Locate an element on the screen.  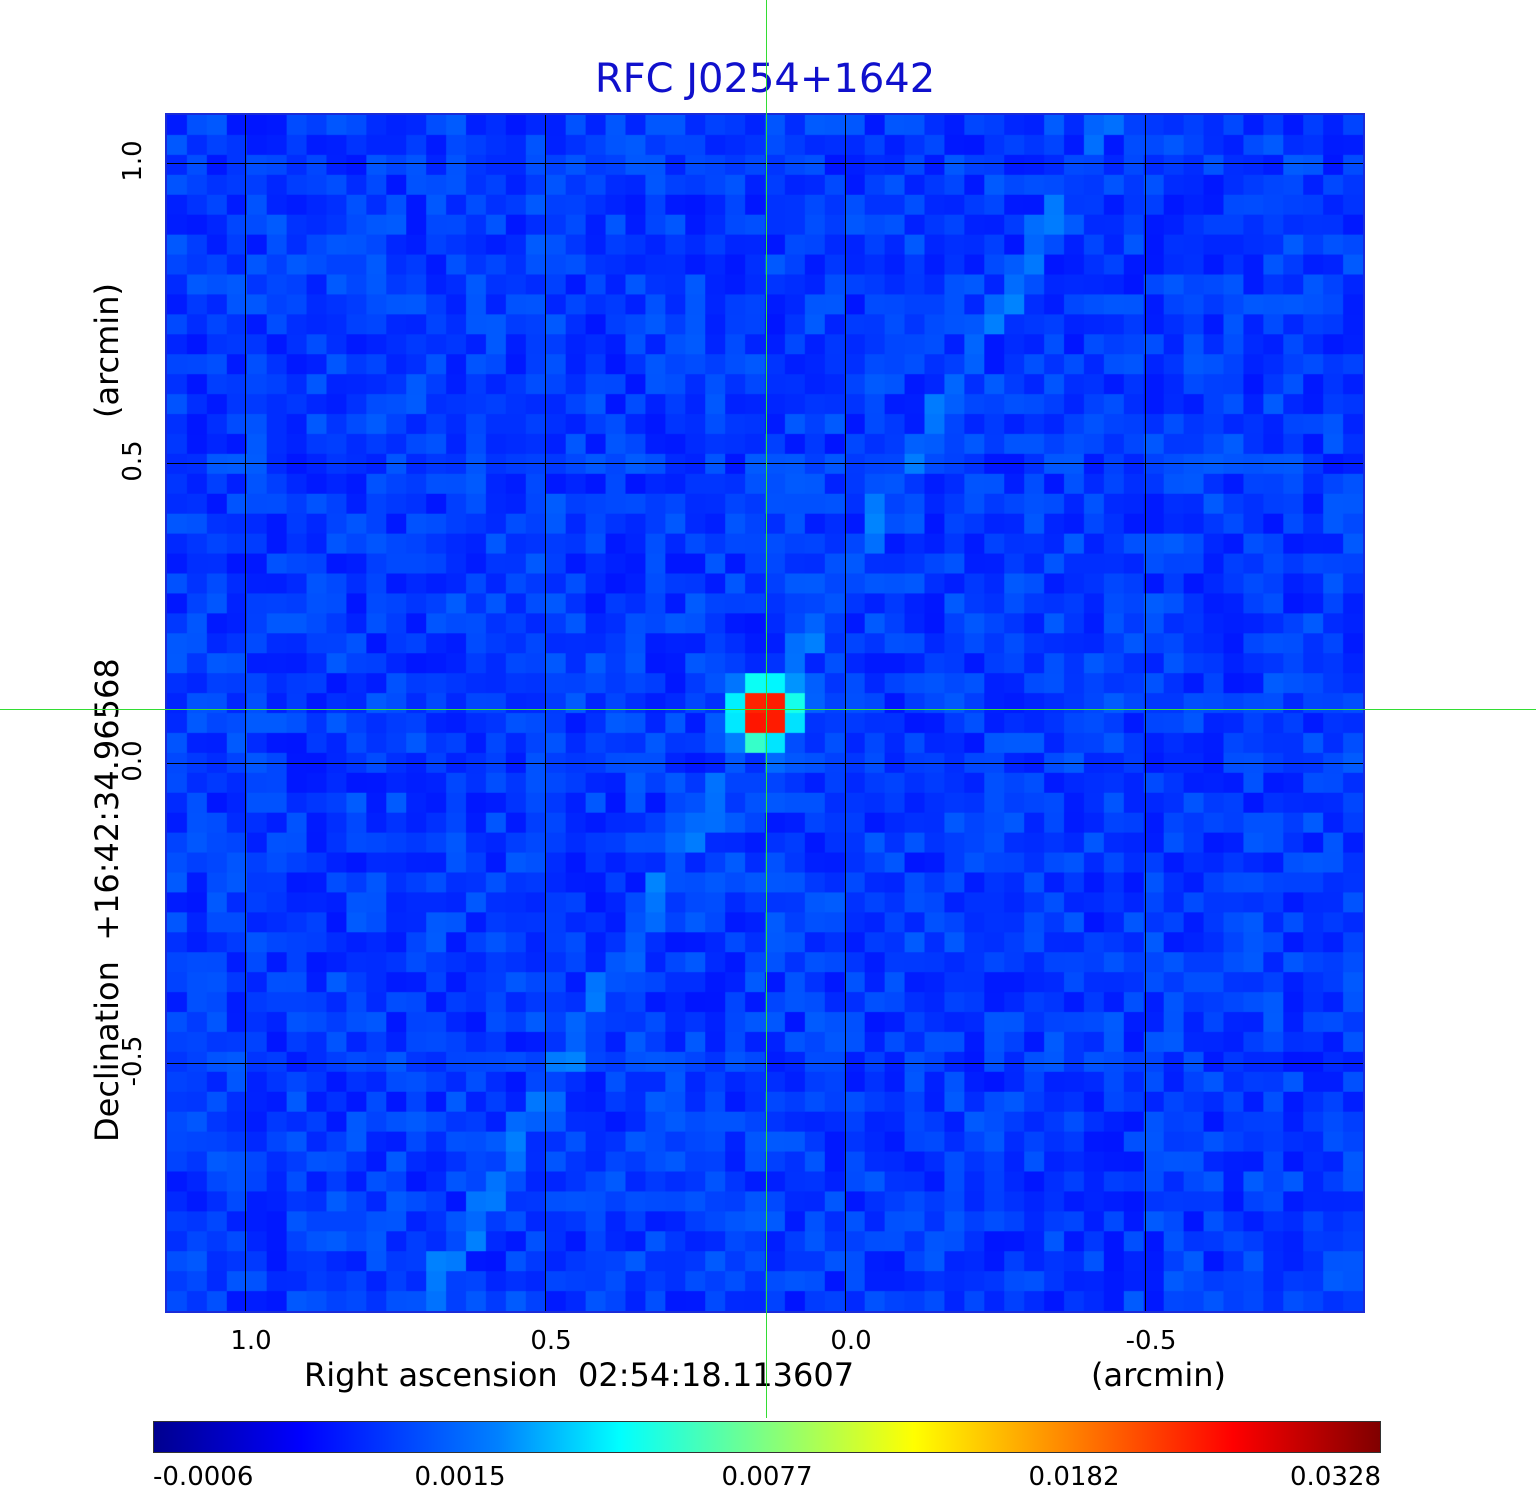
x-axis-unit: (arcmin) is located at coordinates (1158, 1375).